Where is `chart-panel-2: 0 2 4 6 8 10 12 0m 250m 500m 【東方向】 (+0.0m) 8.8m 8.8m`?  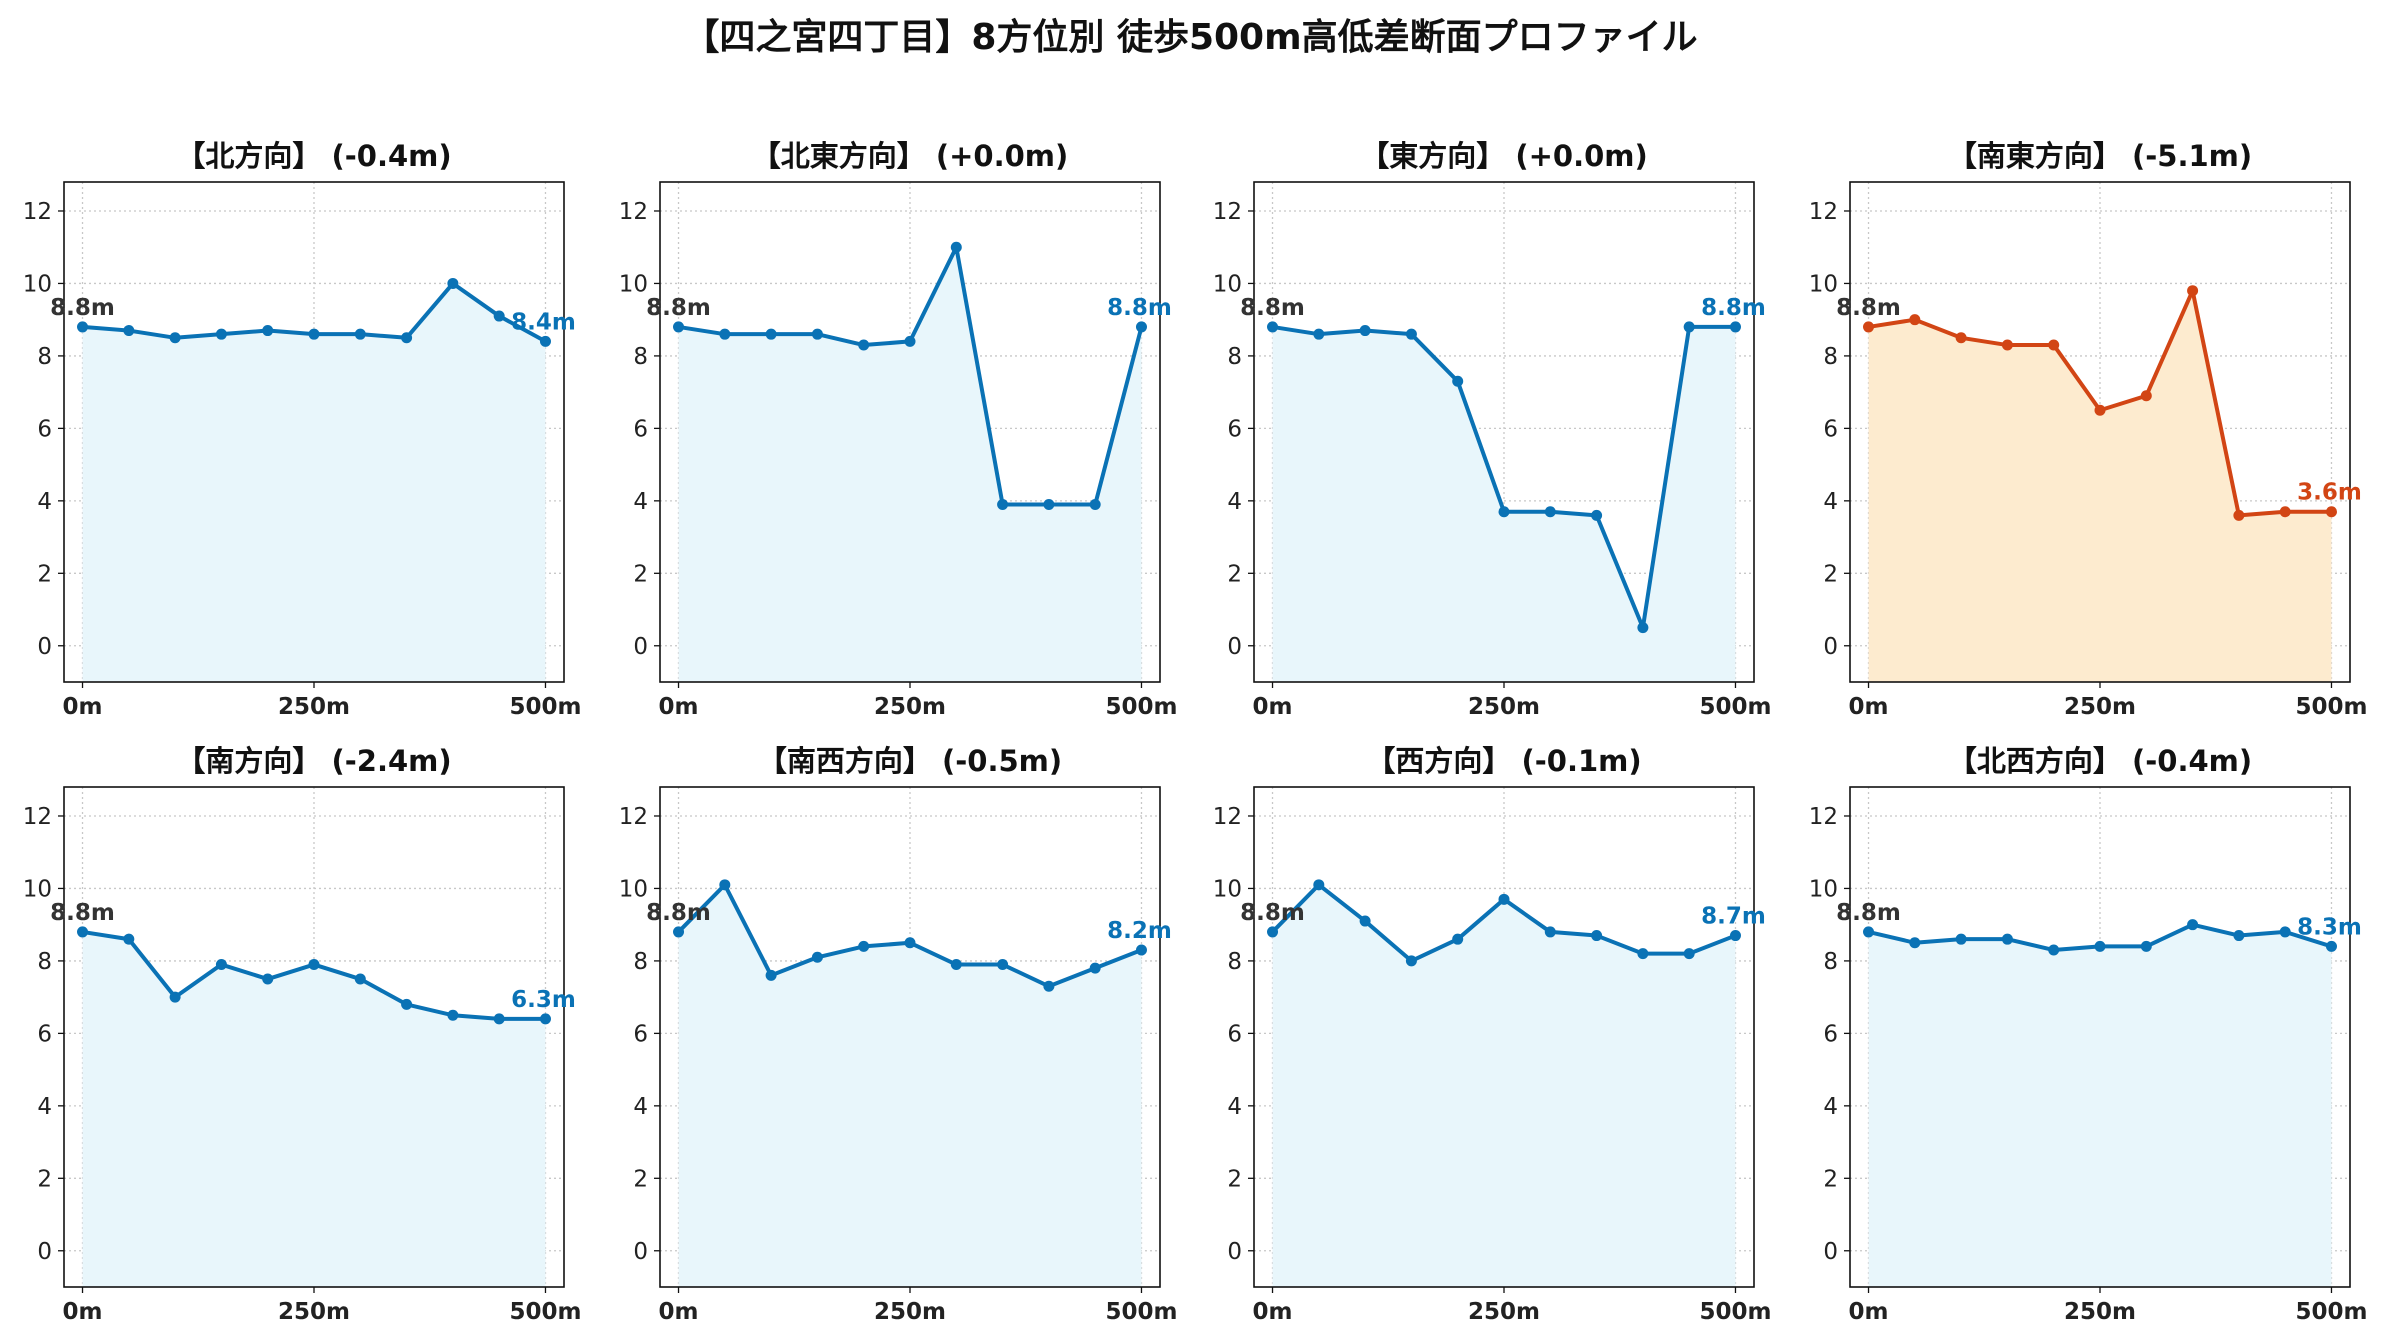
chart-panel-2: 0 2 4 6 8 10 12 0m 250m 500m 【東方向】 (+0.0m) 8.8m 8.8m is located at coordinates (1492, 429).